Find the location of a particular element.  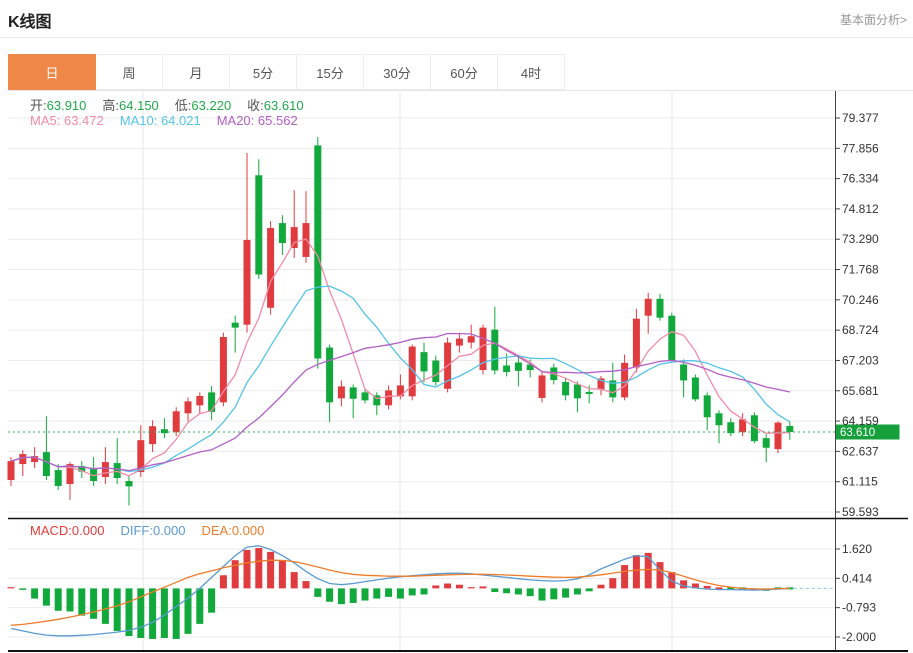

price-axis-label: 70.246 is located at coordinates (860, 300).